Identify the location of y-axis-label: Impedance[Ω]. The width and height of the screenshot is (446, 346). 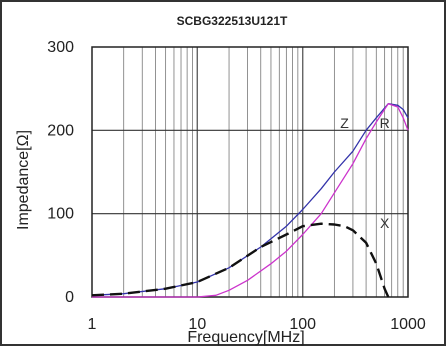
(23, 180).